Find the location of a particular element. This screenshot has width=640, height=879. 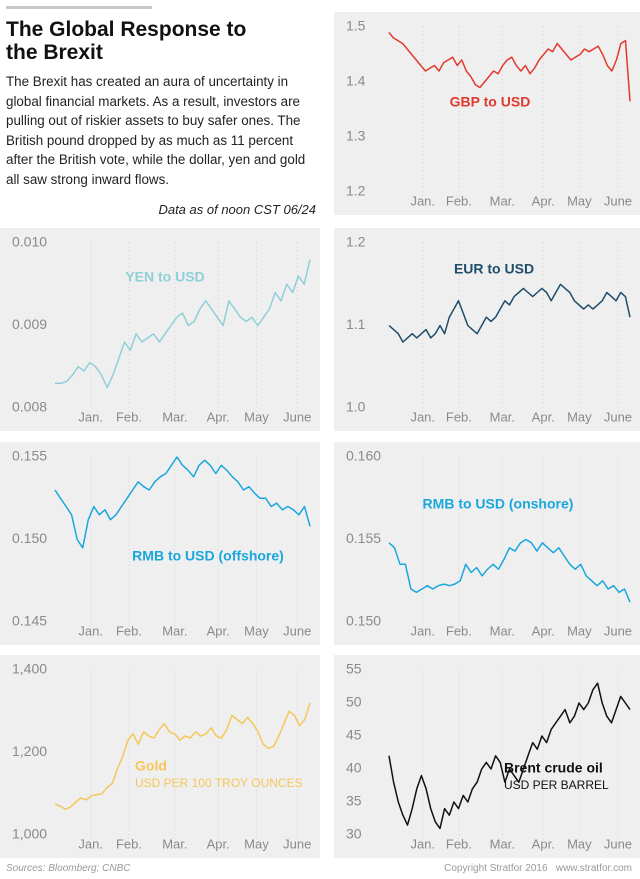

y-tick-label: 0.160 is located at coordinates (363, 456).